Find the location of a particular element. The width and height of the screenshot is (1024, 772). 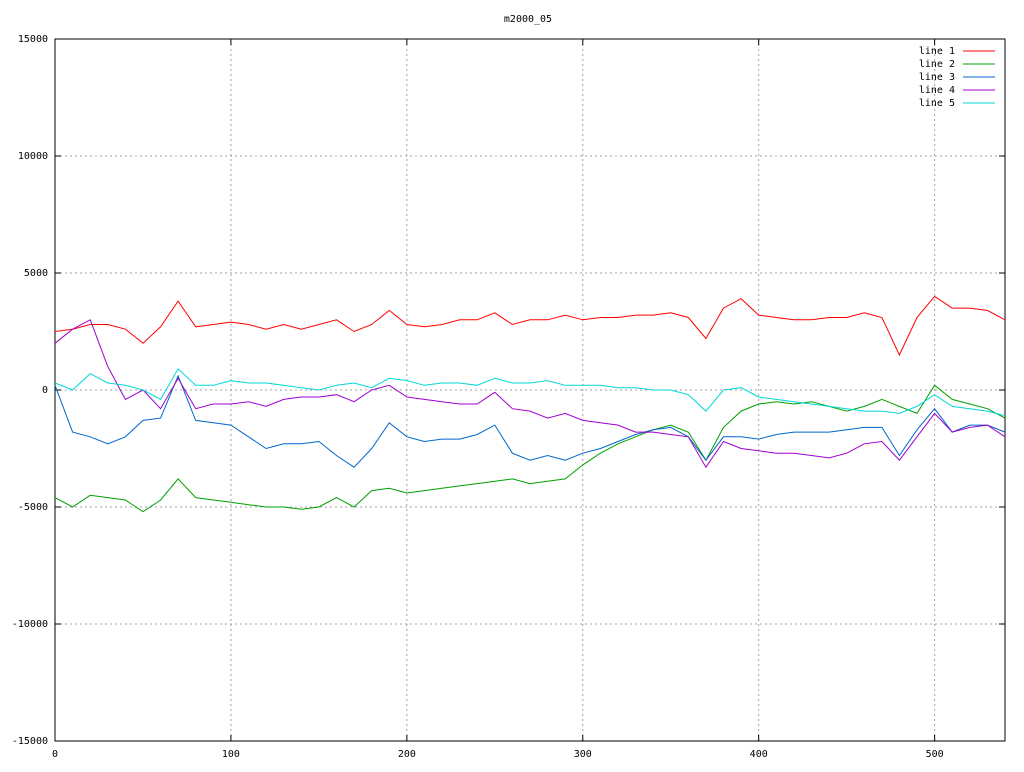

x-tick-label: 400 is located at coordinates (759, 754).